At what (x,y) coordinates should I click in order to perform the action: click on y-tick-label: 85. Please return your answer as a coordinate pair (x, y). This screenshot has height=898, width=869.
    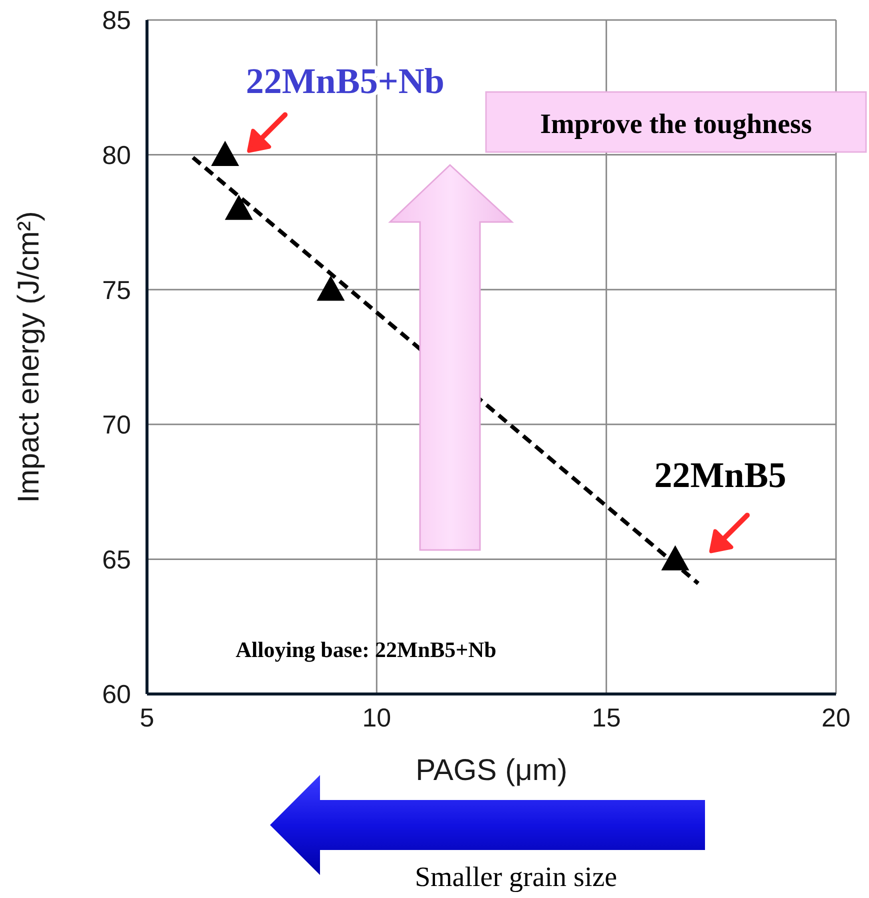
    Looking at the image, I should click on (116, 20).